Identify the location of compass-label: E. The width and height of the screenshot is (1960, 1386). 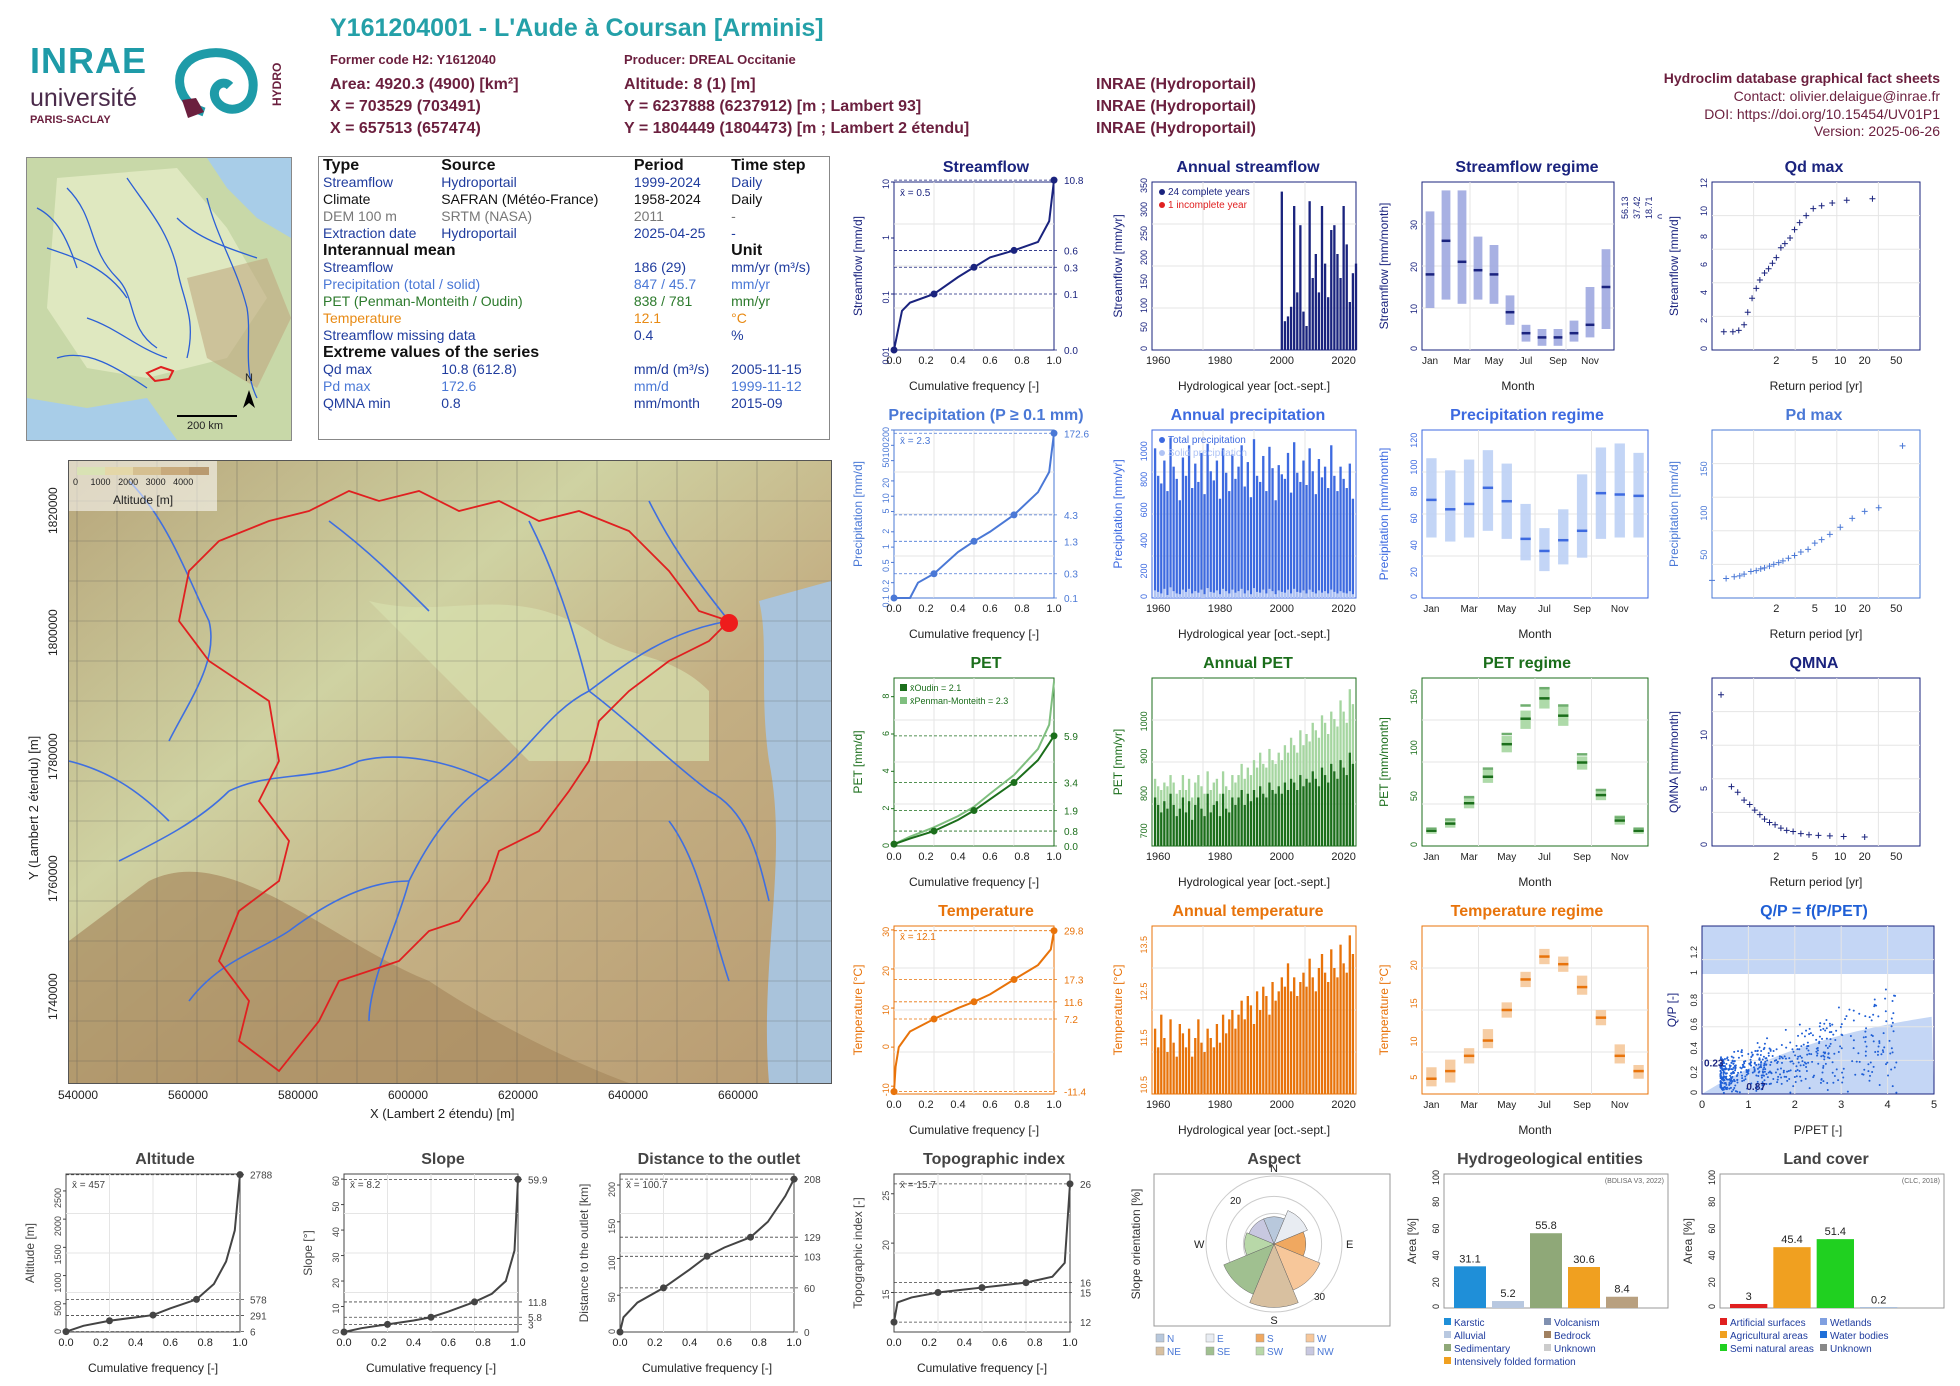
(1349, 1245).